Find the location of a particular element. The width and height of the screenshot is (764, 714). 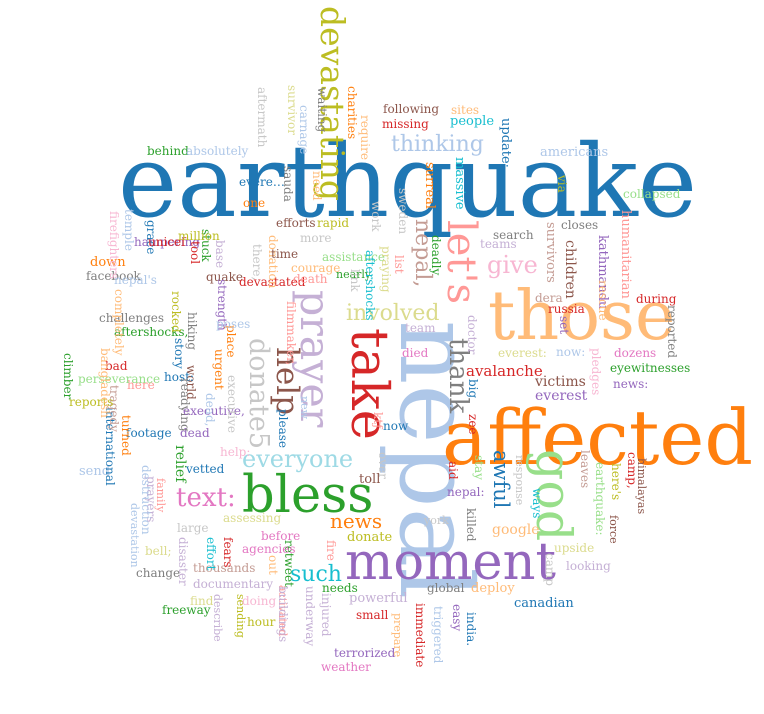

word-147: down is located at coordinates (108, 262).